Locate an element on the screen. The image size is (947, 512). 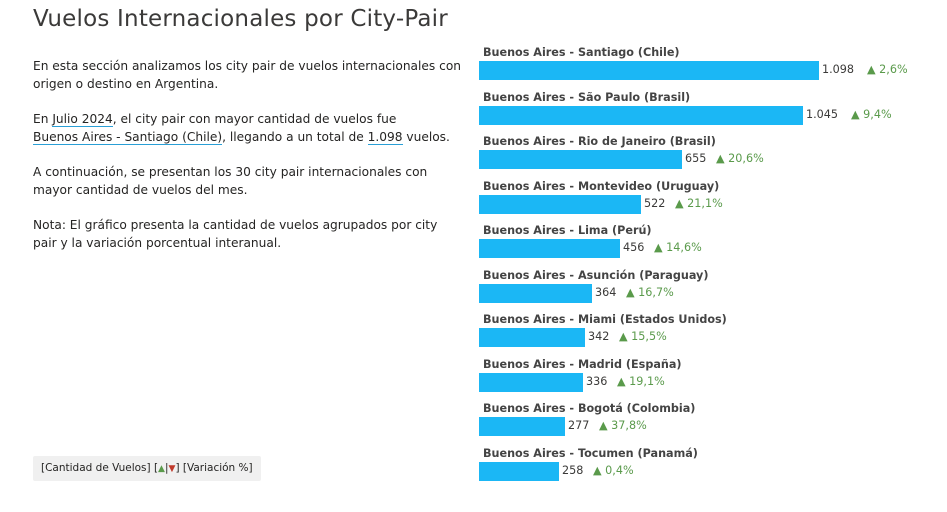
bar-value-label: 277 is located at coordinates (579, 425).